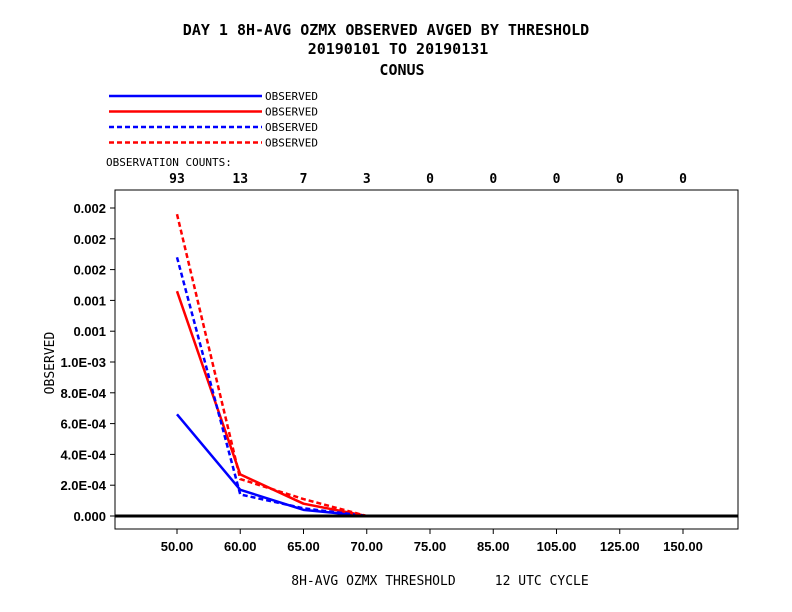 The image size is (792, 612). Describe the element at coordinates (89, 516) in the screenshot. I see `y-tick-label: 0.000` at that location.